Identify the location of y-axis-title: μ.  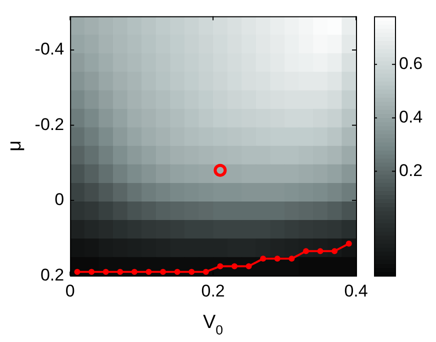
(15, 146).